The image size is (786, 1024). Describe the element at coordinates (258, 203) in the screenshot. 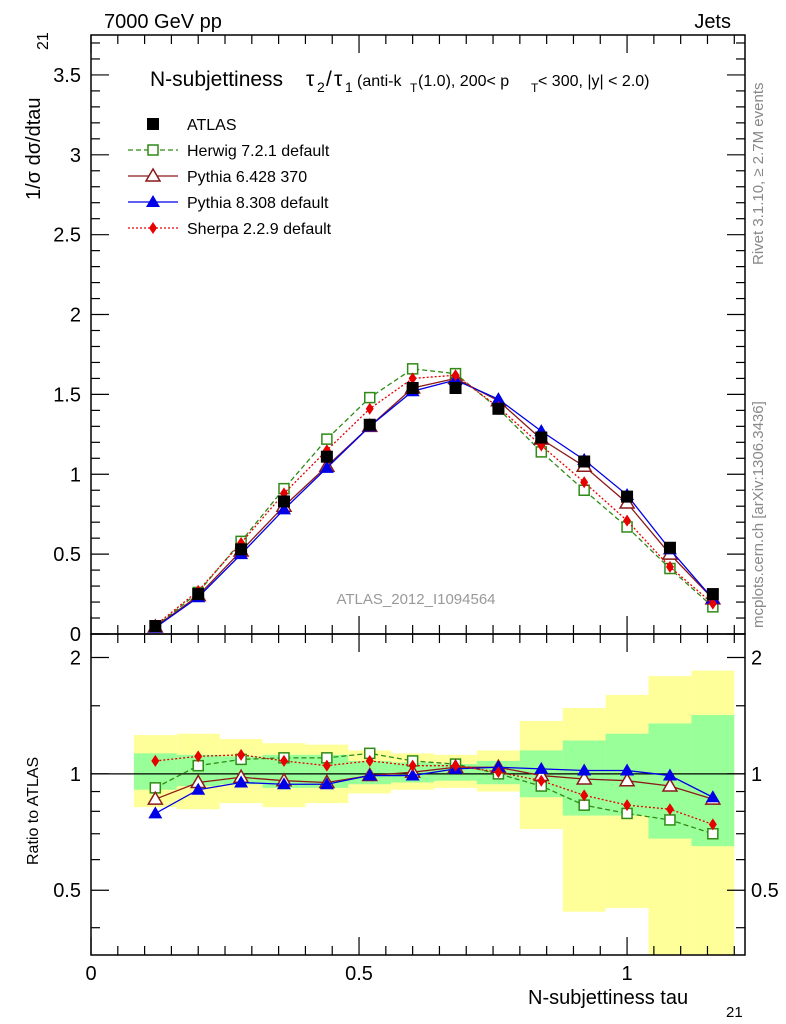

I see `legend-label-3: Pythia 8.308 default` at that location.